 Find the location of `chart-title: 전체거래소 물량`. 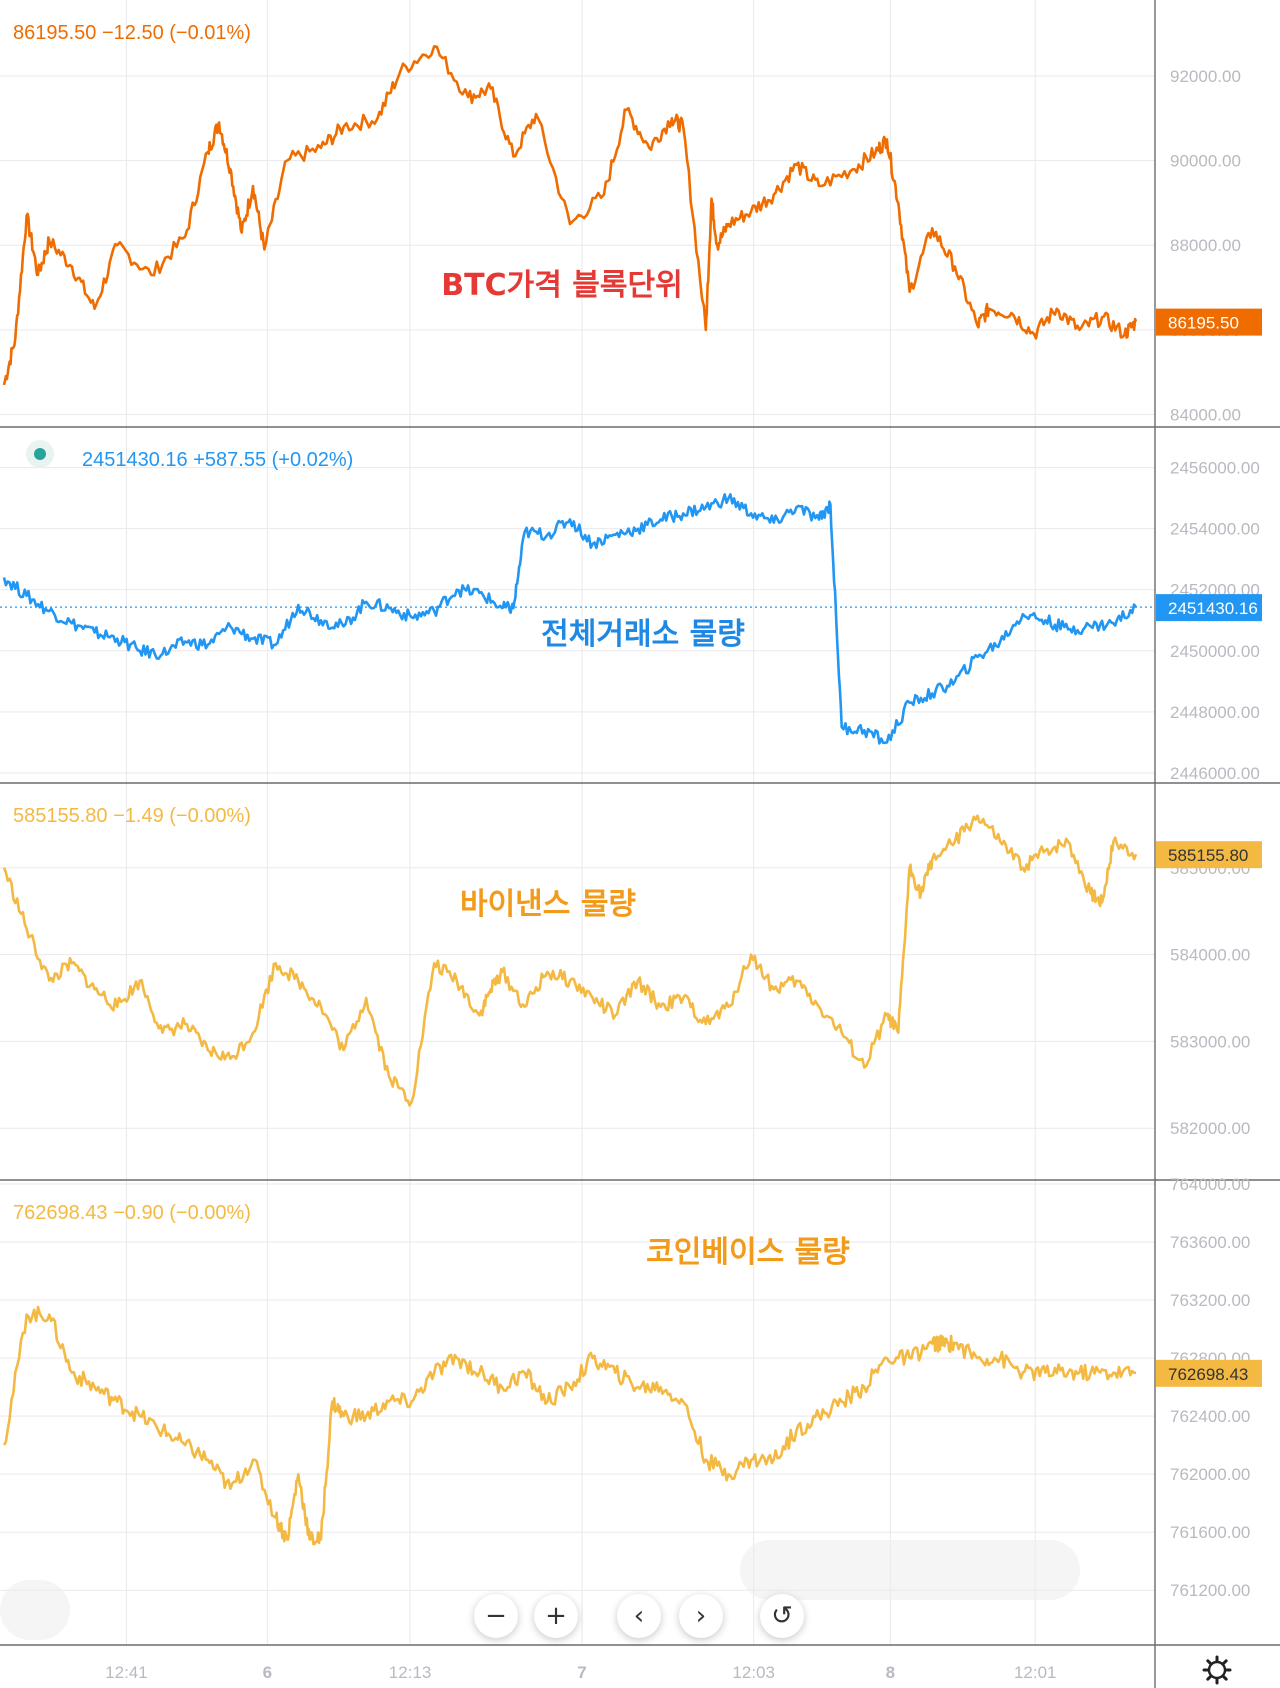

chart-title: 전체거래소 물량 is located at coordinates (643, 634).